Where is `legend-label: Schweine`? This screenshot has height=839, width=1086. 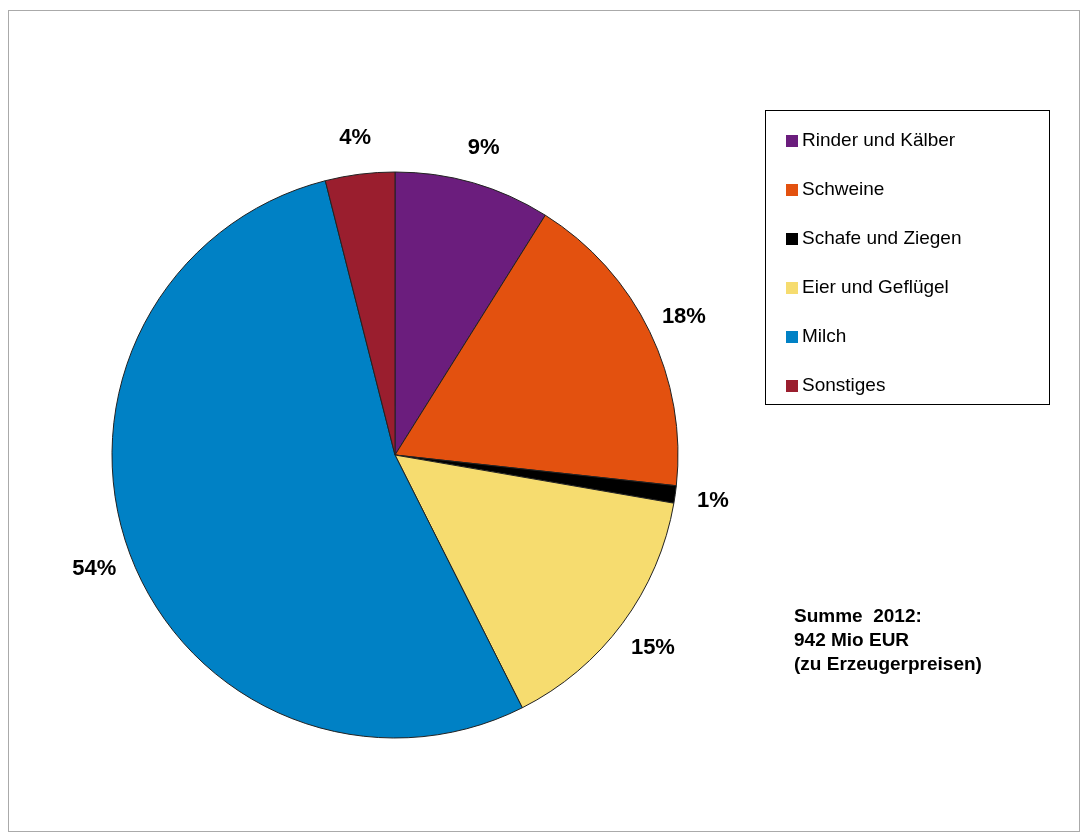
legend-label: Schweine is located at coordinates (843, 188).